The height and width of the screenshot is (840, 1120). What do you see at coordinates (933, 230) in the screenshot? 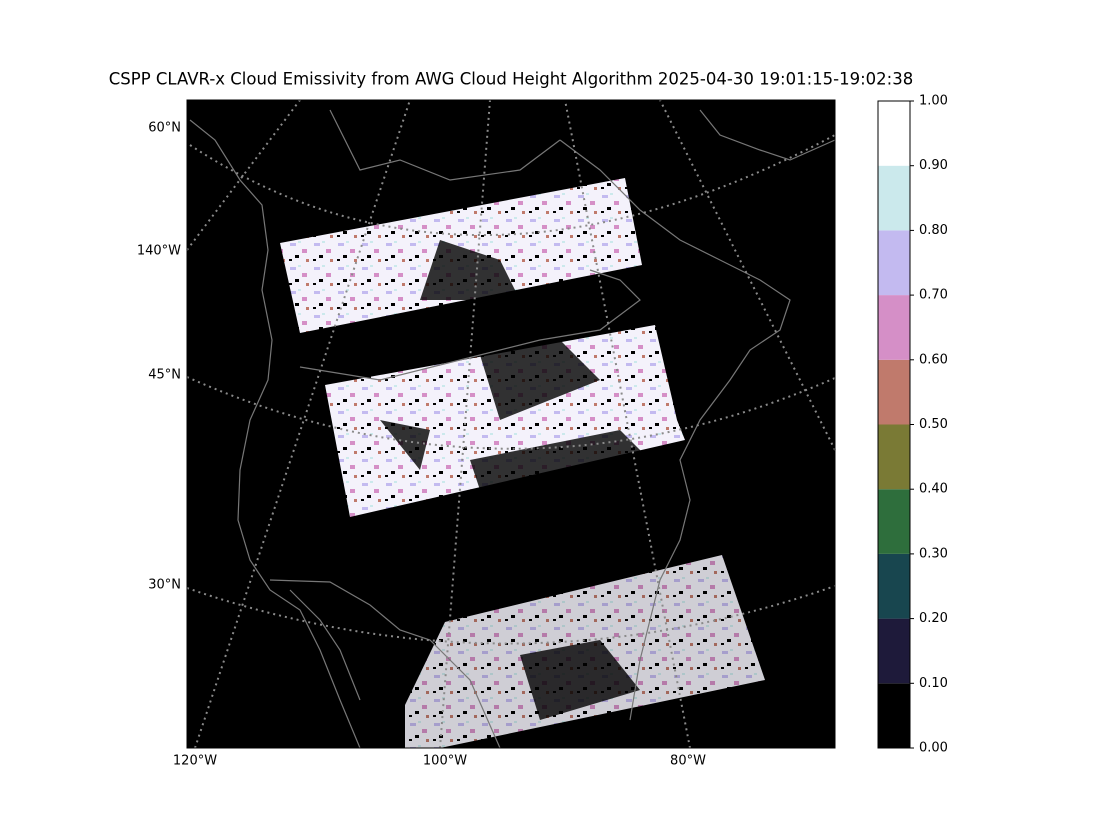
I see `colorbar-tick-label: 0.80` at bounding box center [933, 230].